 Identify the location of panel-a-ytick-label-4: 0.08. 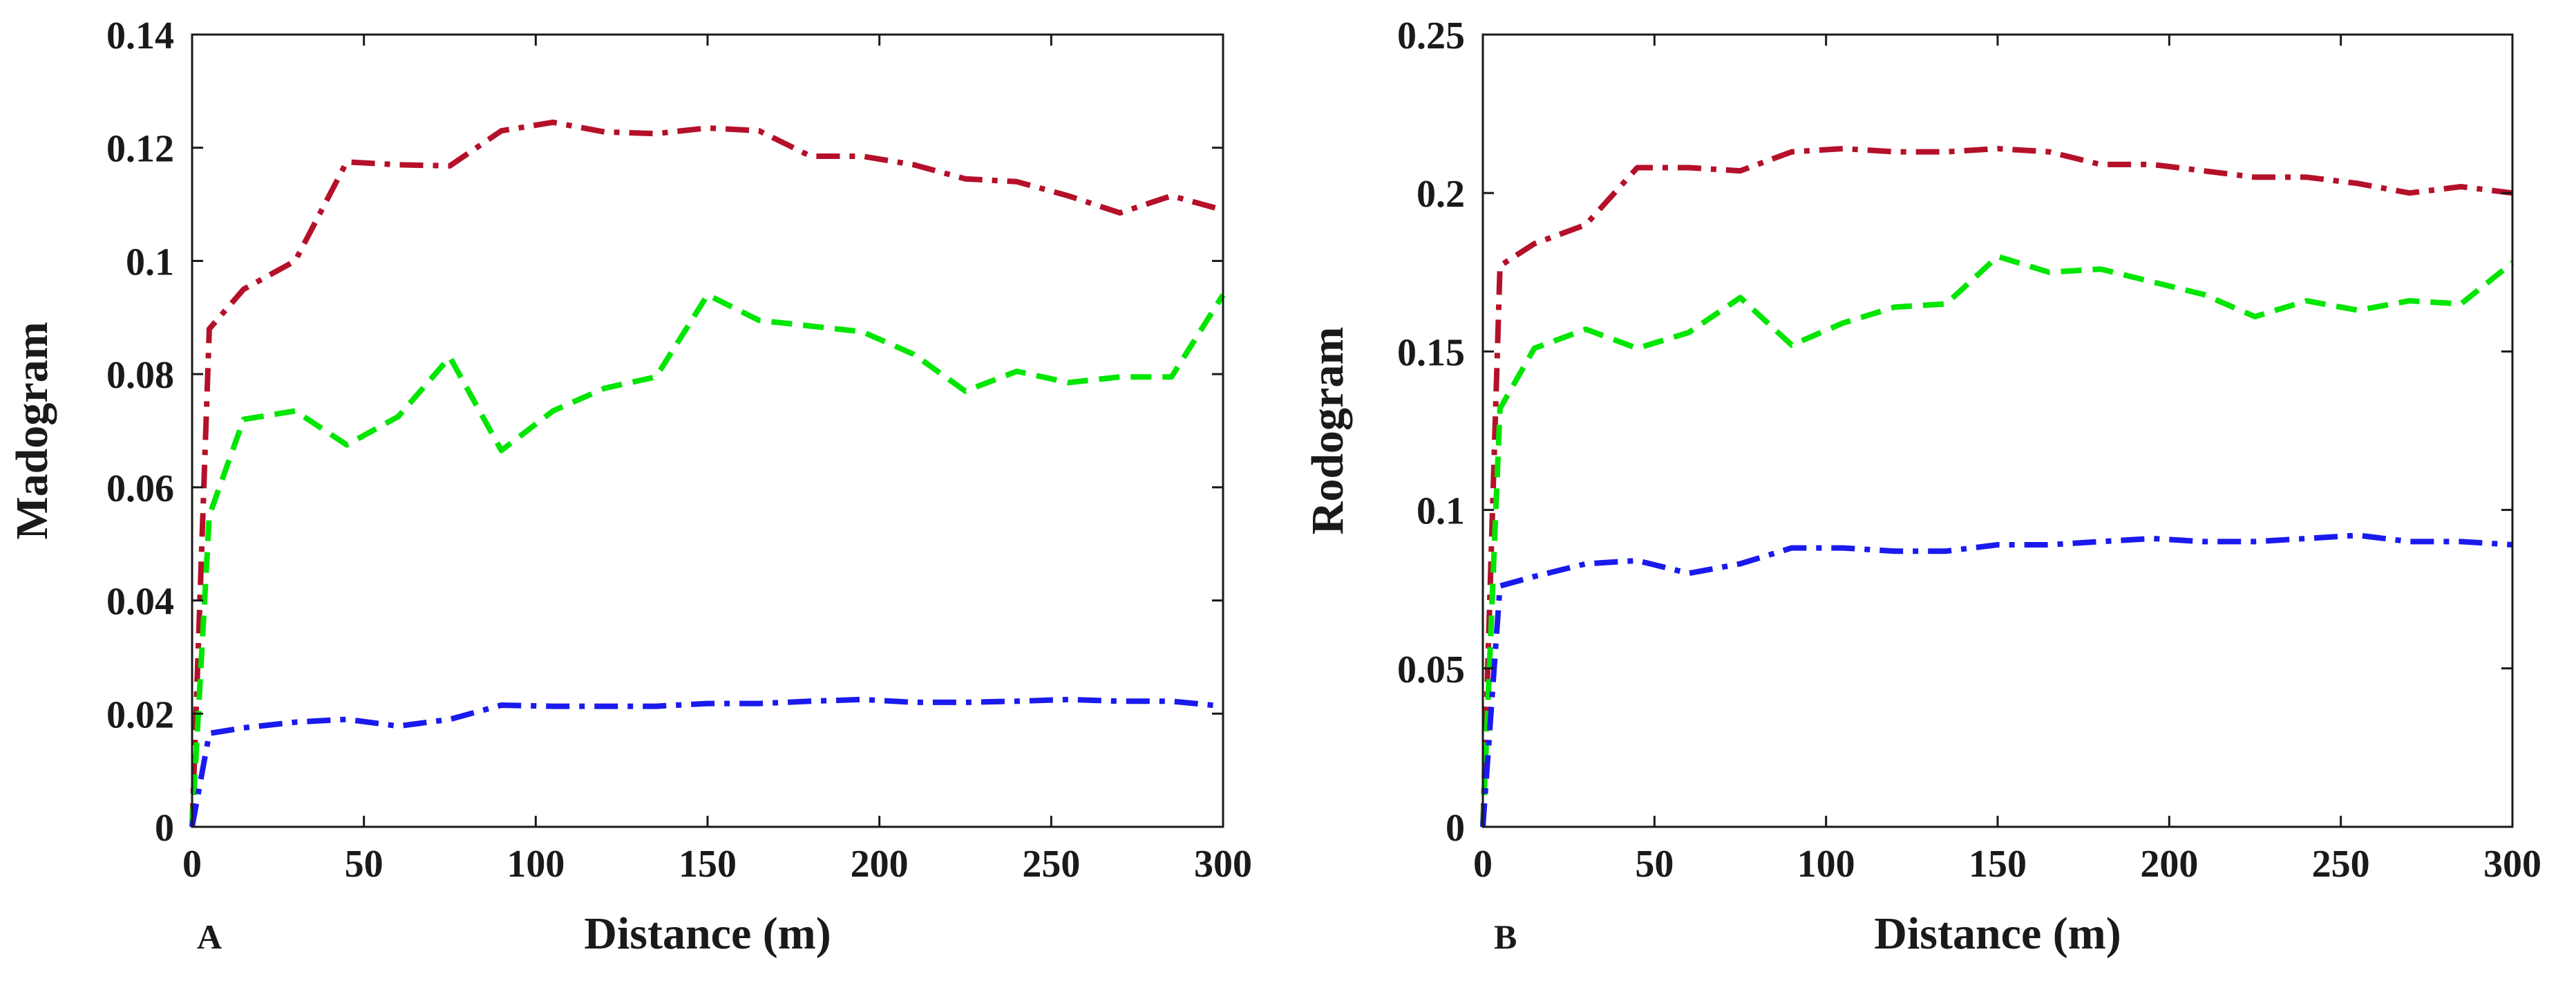
(140, 375).